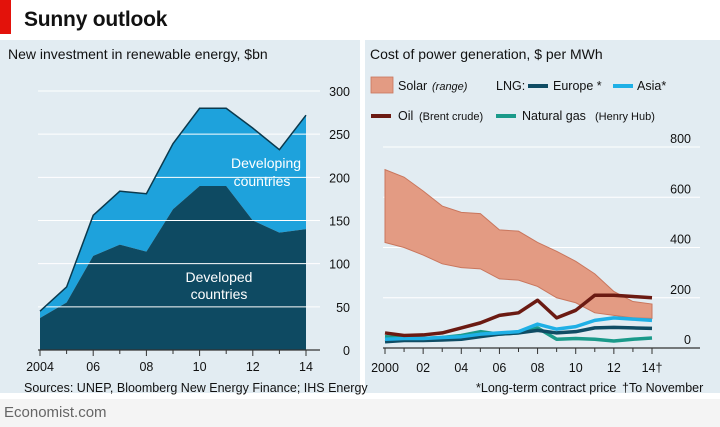 The width and height of the screenshot is (720, 427). What do you see at coordinates (40, 367) in the screenshot?
I see `left-x-tick: 2004` at bounding box center [40, 367].